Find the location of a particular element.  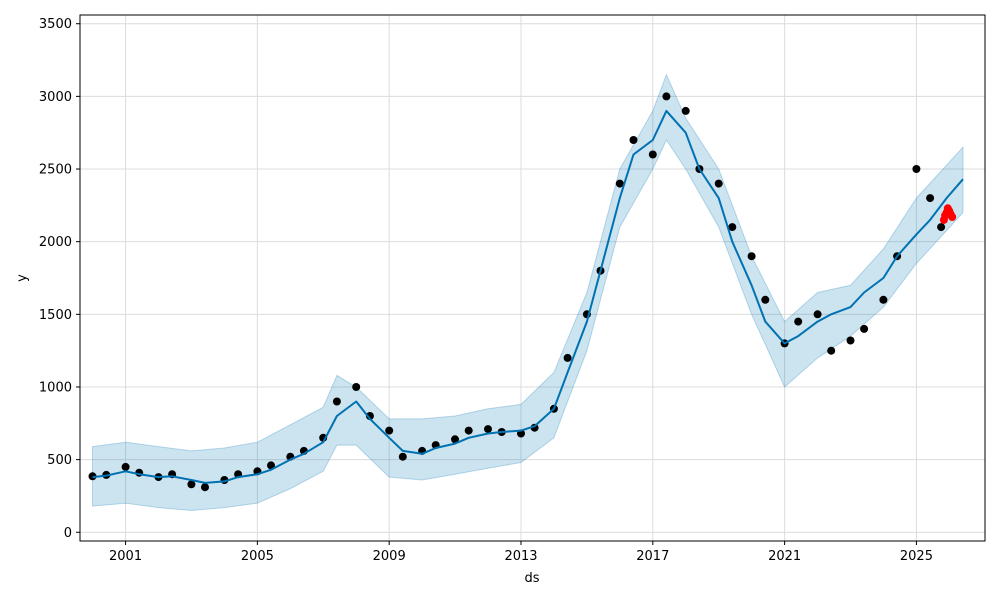

y-tick-label: 2500 is located at coordinates (55, 170).